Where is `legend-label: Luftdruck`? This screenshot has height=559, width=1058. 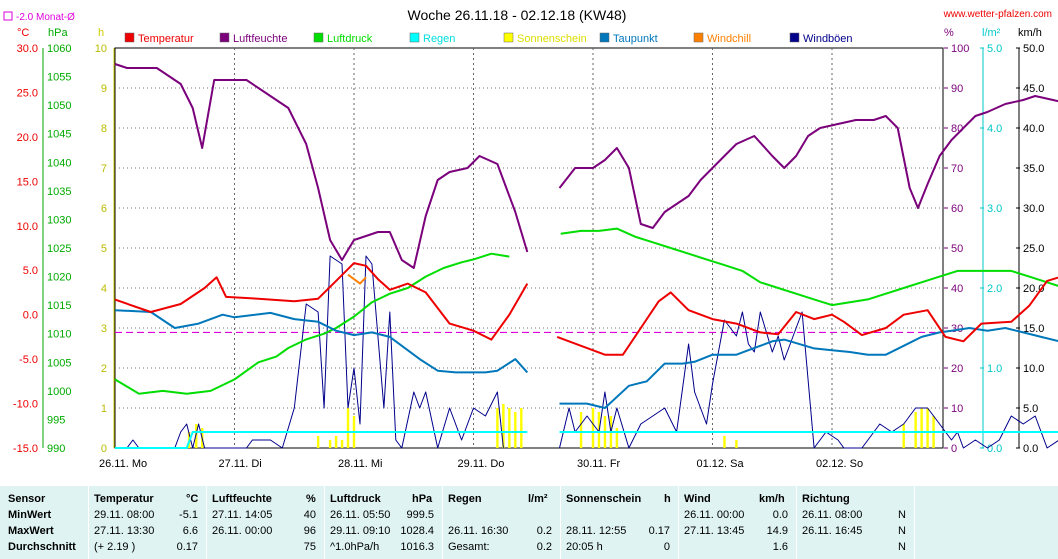 legend-label: Luftdruck is located at coordinates (350, 39).